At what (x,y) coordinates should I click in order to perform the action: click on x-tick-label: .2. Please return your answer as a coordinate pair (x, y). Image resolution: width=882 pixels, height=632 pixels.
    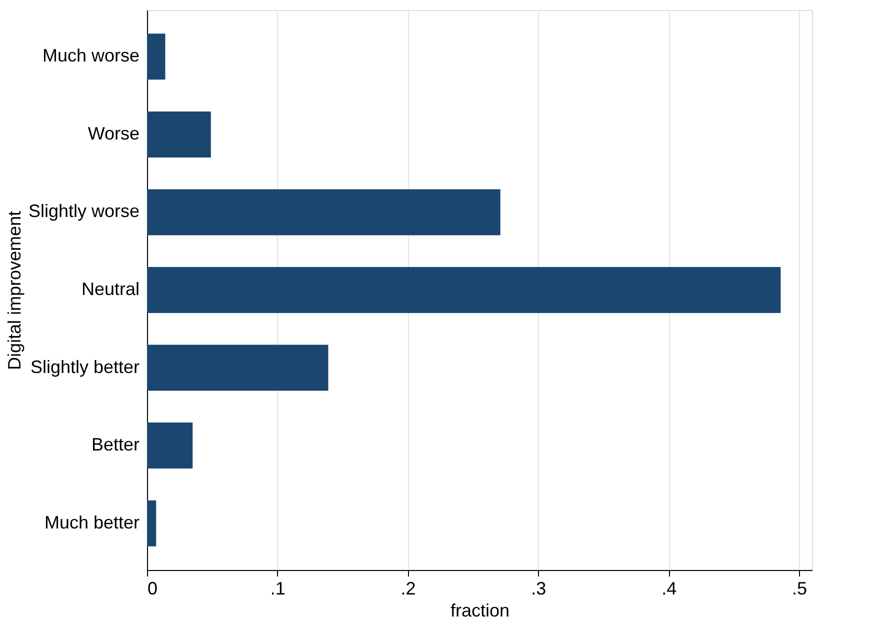
    Looking at the image, I should click on (408, 588).